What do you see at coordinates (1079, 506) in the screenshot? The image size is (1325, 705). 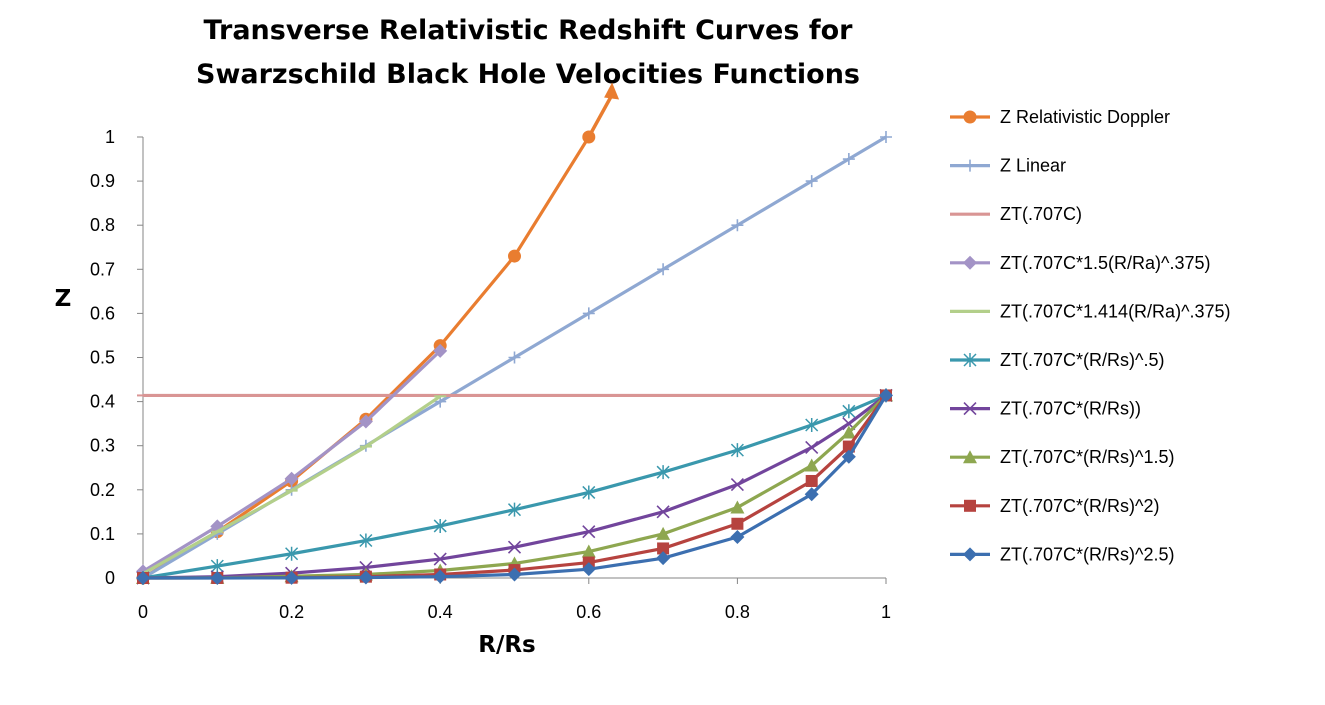 I see `legend-label: ZT(.707C*(R/Rs)^2)` at bounding box center [1079, 506].